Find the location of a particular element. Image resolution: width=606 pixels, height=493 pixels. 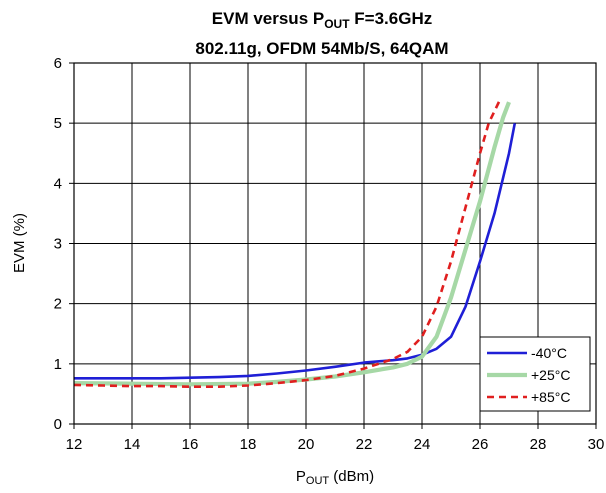

x-tick-label: 14 is located at coordinates (132, 444).